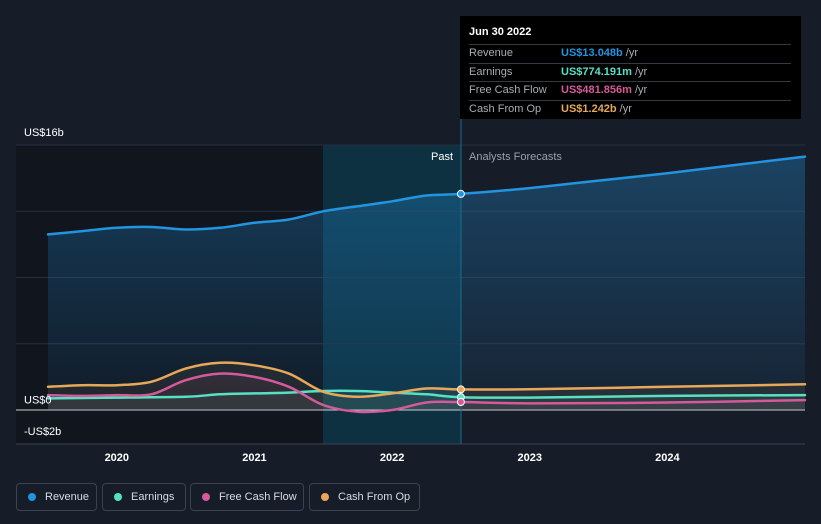  I want to click on x-tick-label: 2020, so click(117, 458).